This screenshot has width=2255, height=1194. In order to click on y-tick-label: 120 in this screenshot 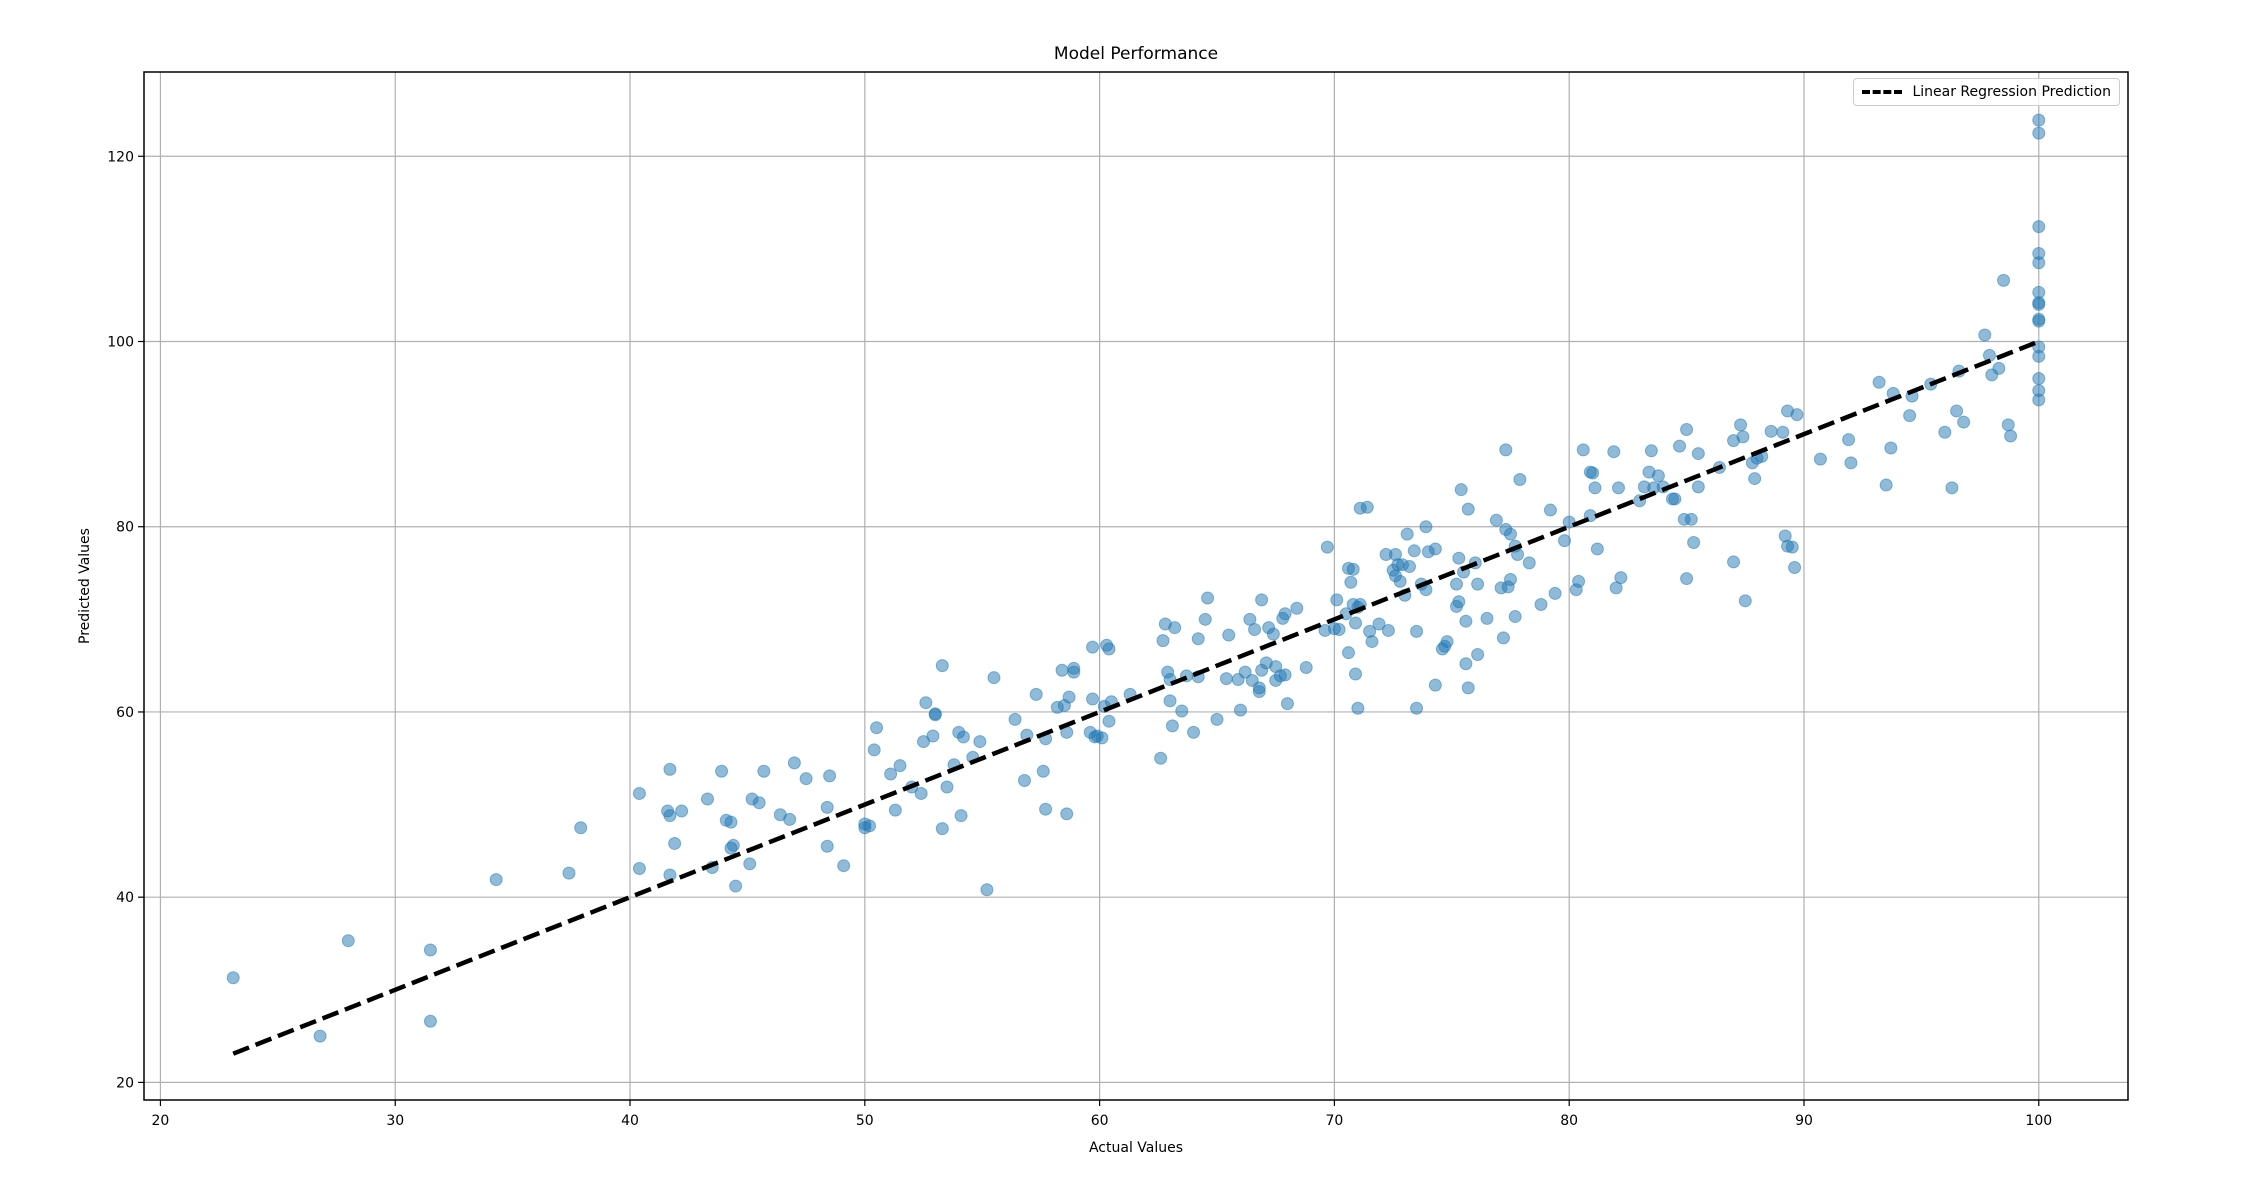, I will do `click(120, 157)`.